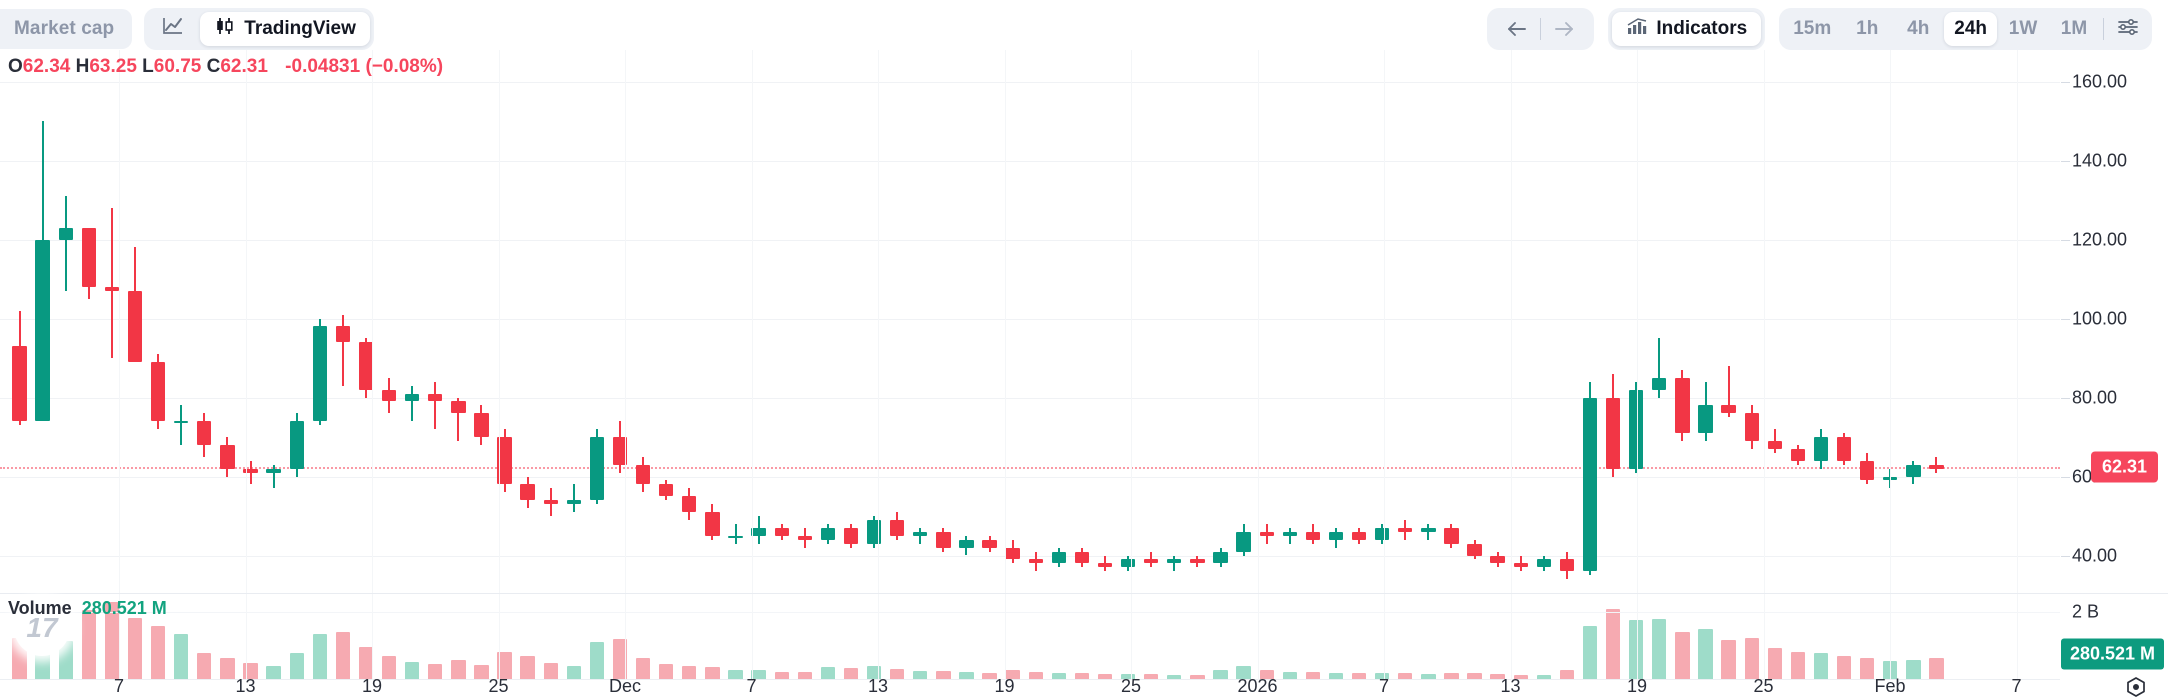 The width and height of the screenshot is (2168, 699). What do you see at coordinates (1918, 29) in the screenshot?
I see `timeframe-4h: 4h` at bounding box center [1918, 29].